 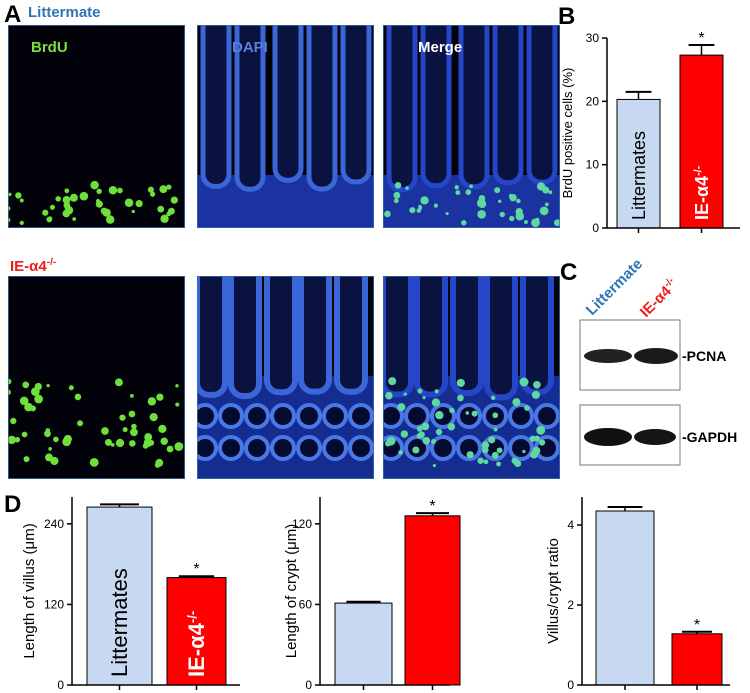 What do you see at coordinates (12, 504) in the screenshot?
I see `panel-label: D` at bounding box center [12, 504].